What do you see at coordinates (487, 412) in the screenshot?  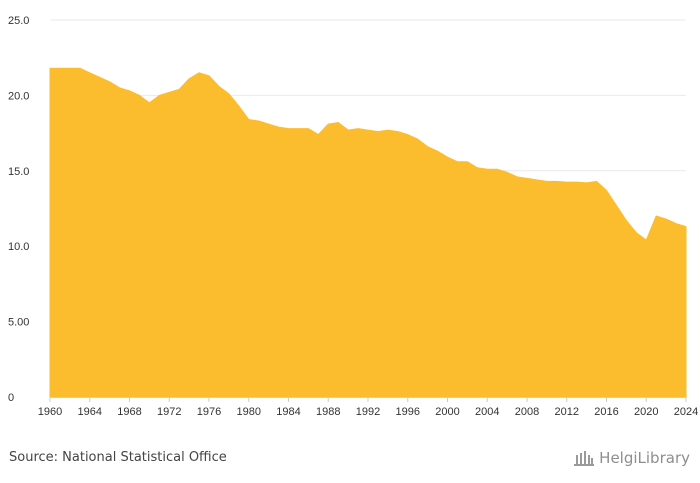 I see `x-tick-label: 2004` at bounding box center [487, 412].